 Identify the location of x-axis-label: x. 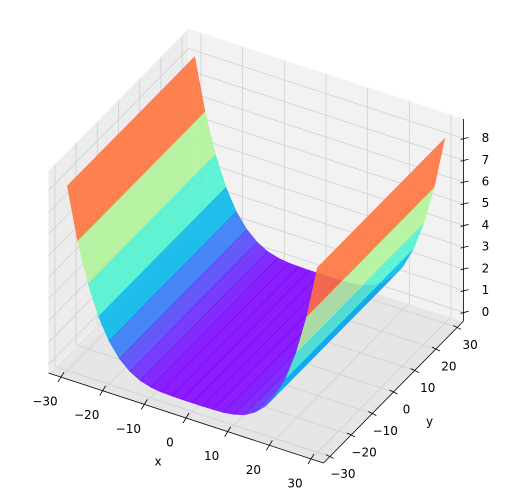
(157, 462).